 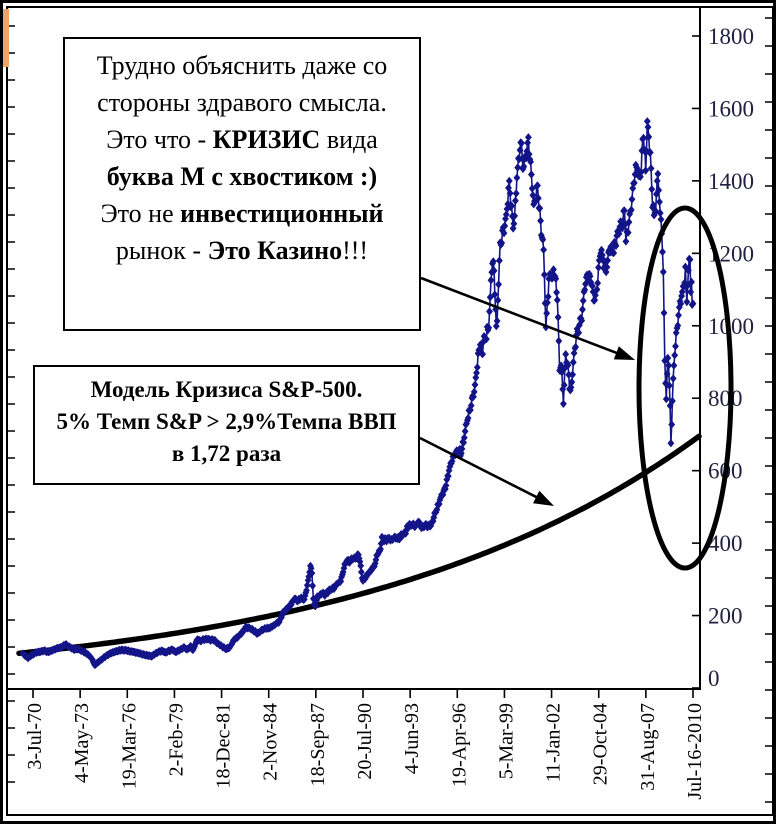 What do you see at coordinates (601, 744) in the screenshot?
I see `x-tick-label: 29-Oct-04` at bounding box center [601, 744].